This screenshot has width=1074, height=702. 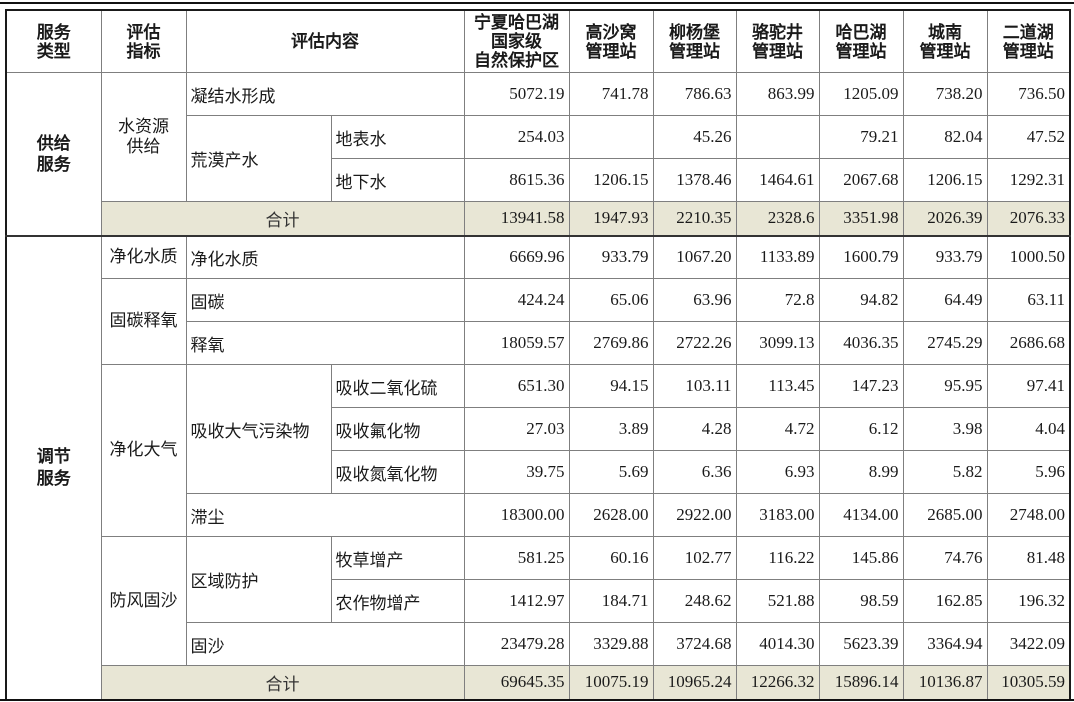 I want to click on value-cell: 3099.13, so click(x=777, y=343).